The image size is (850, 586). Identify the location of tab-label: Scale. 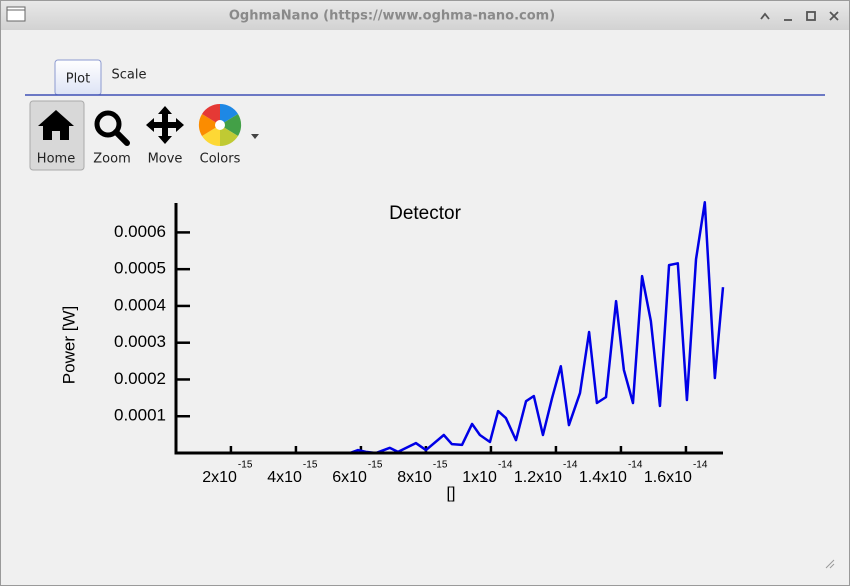
(129, 75).